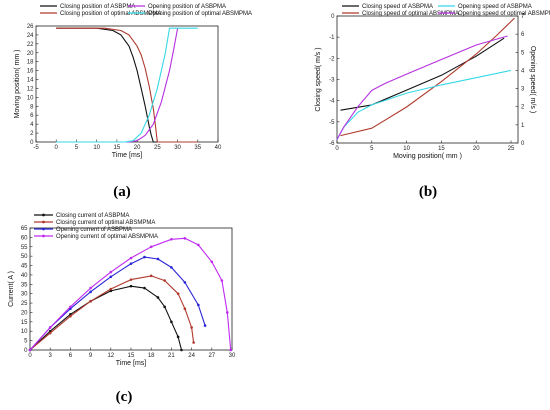 This screenshot has height=410, width=550. I want to click on y-axis-label: Closing speed( m/s ), so click(318, 79).